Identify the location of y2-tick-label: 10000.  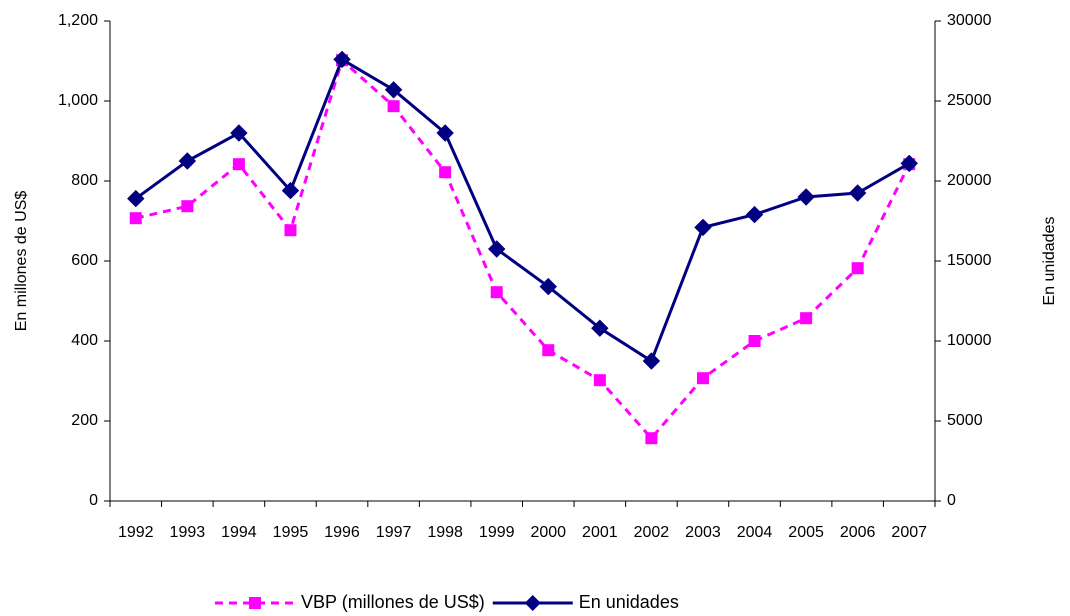
(969, 340).